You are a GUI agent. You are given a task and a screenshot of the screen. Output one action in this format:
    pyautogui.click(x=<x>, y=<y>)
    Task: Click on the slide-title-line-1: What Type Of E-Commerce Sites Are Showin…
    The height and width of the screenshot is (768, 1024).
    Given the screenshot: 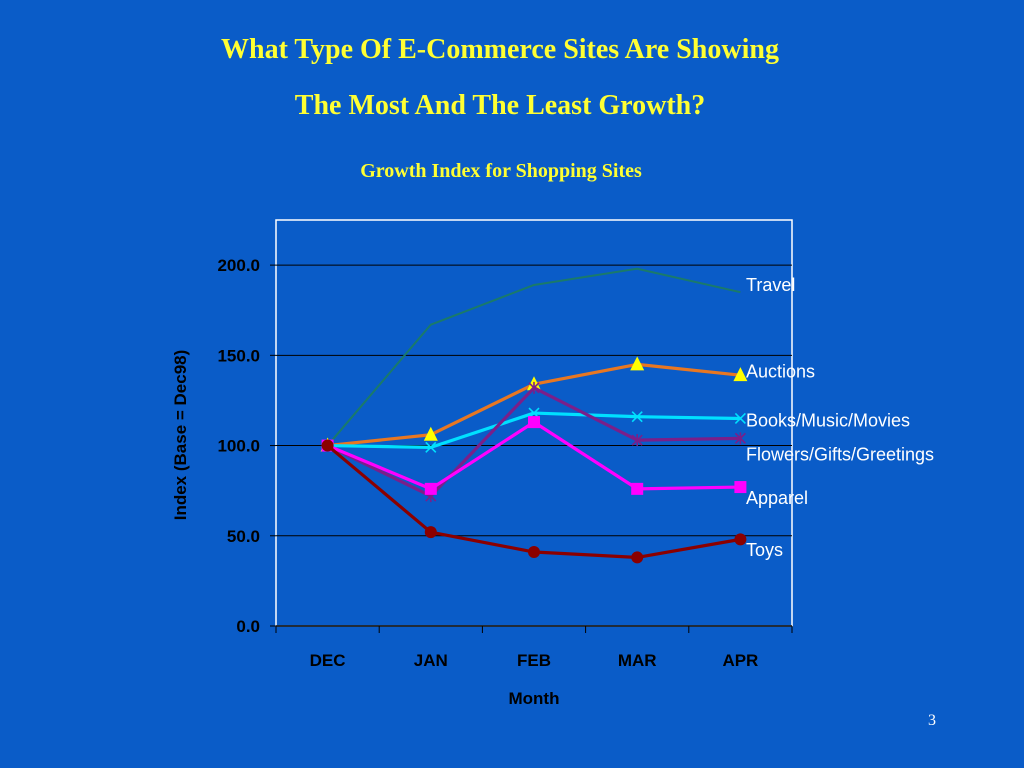 What is the action you would take?
    pyautogui.click(x=500, y=49)
    